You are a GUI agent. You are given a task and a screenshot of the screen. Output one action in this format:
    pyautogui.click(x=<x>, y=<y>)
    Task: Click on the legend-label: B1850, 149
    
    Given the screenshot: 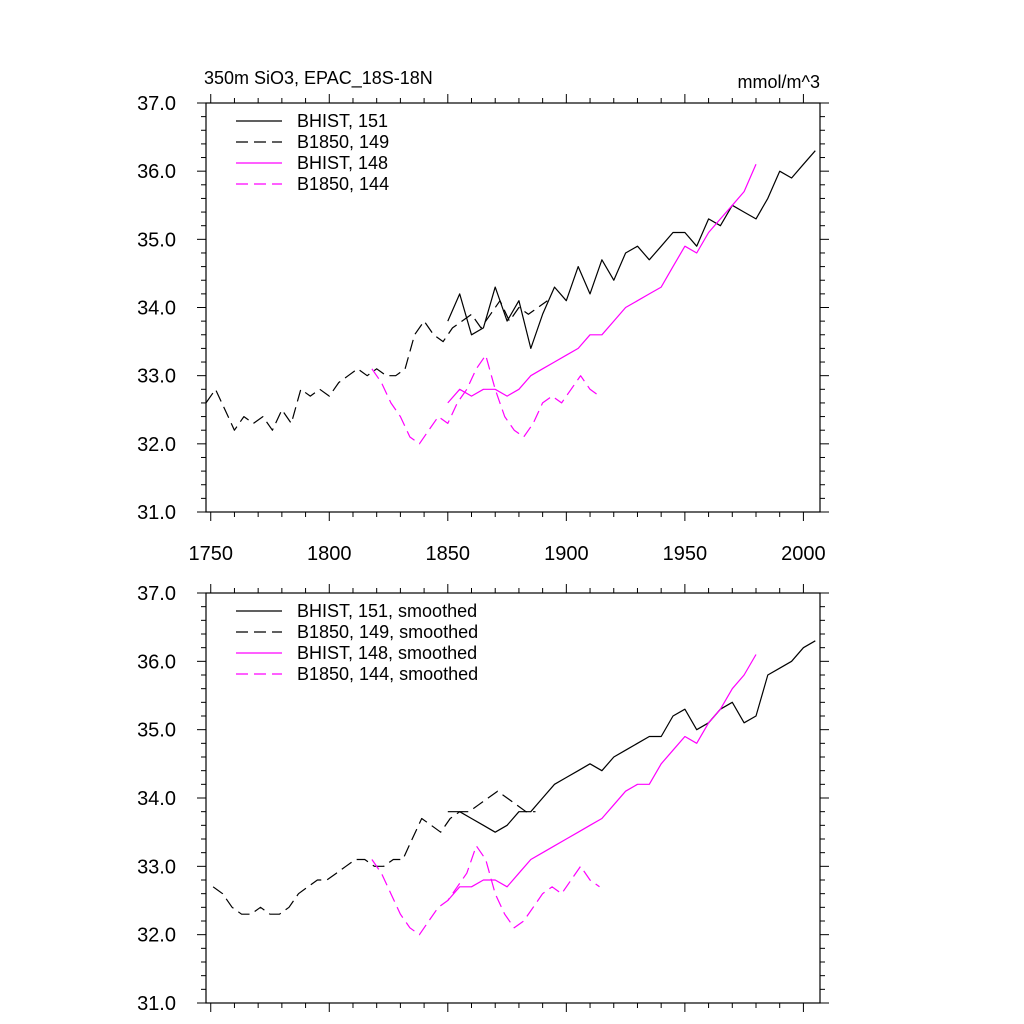 What is the action you would take?
    pyautogui.click(x=343, y=142)
    